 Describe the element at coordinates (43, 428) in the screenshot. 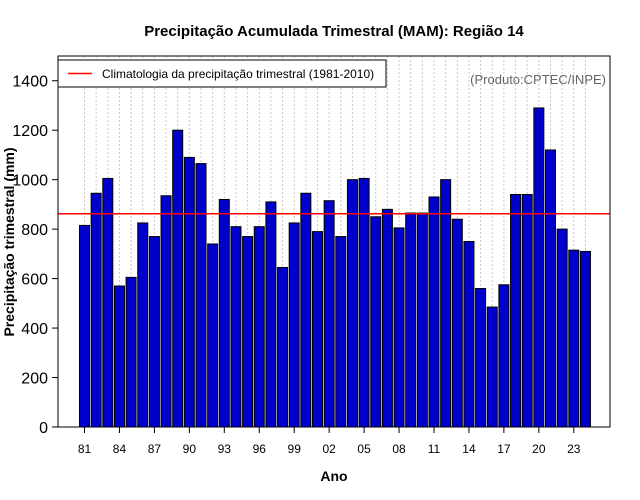

I see `y-tick-label: 0` at that location.